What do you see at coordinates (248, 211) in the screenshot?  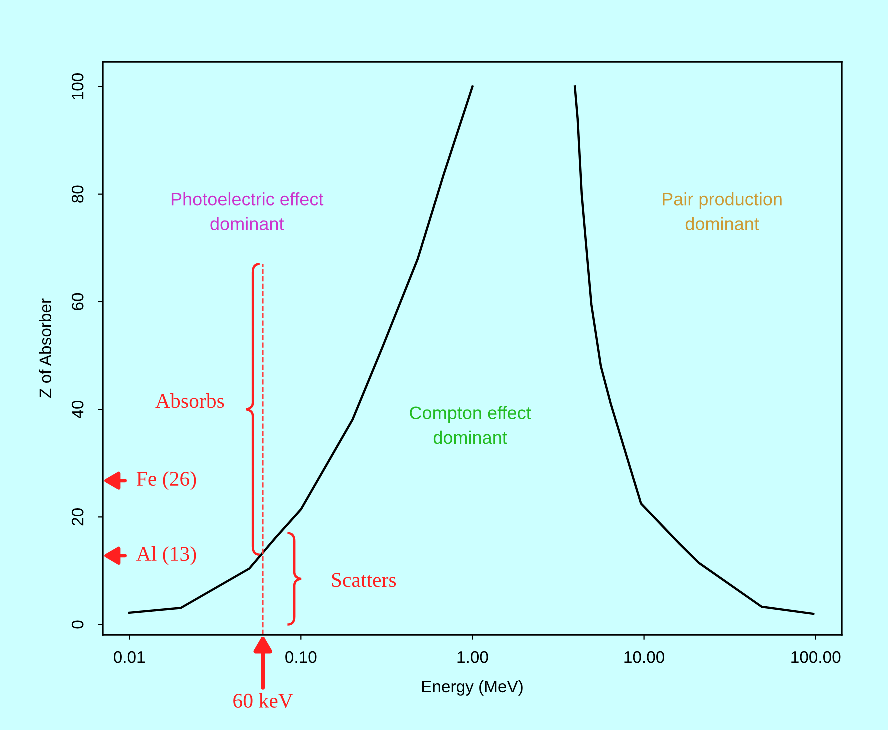 I see `annotation: Photoelectric effect dominant` at bounding box center [248, 211].